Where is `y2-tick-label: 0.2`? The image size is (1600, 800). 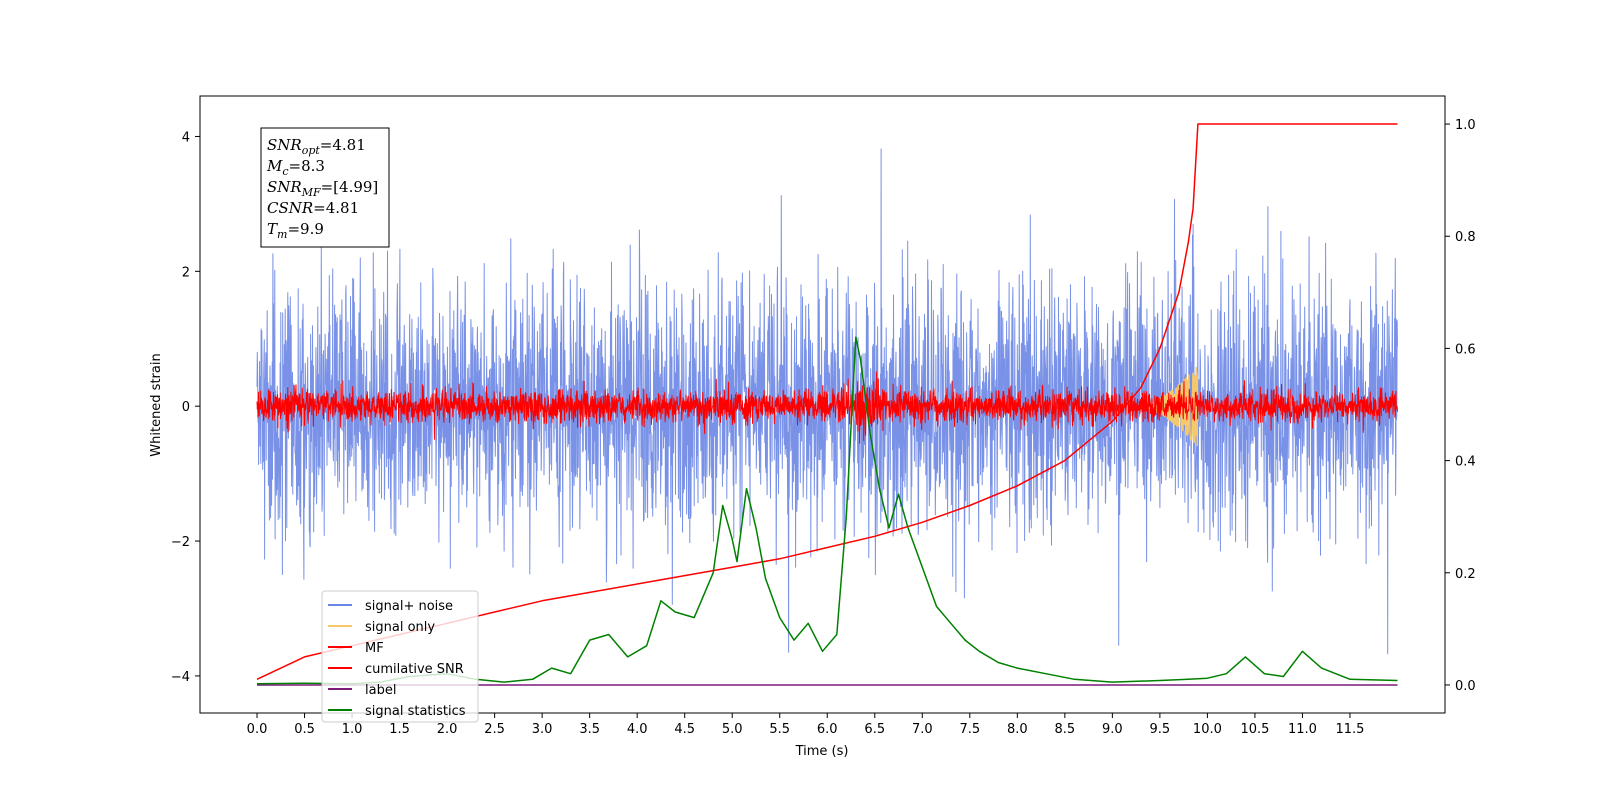 y2-tick-label: 0.2 is located at coordinates (1465, 574).